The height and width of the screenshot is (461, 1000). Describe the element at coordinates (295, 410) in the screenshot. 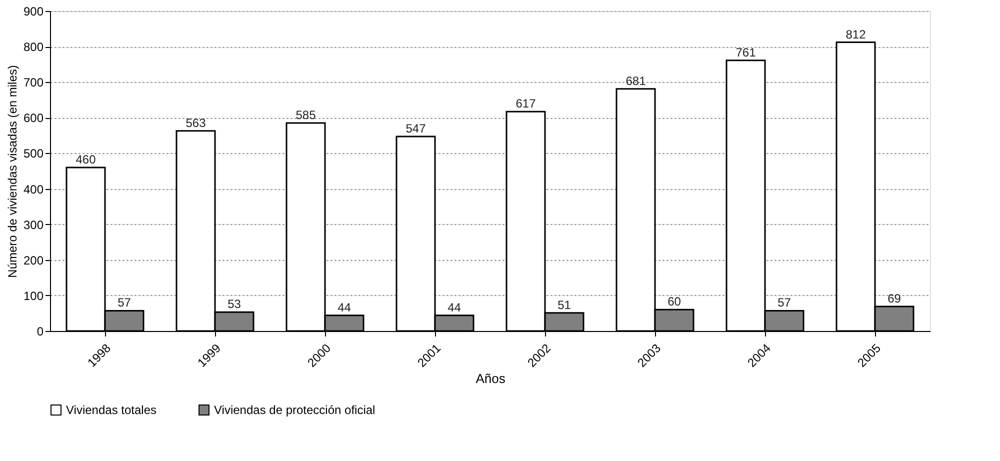

I see `legend-label: Viviendas de protección oficial` at that location.